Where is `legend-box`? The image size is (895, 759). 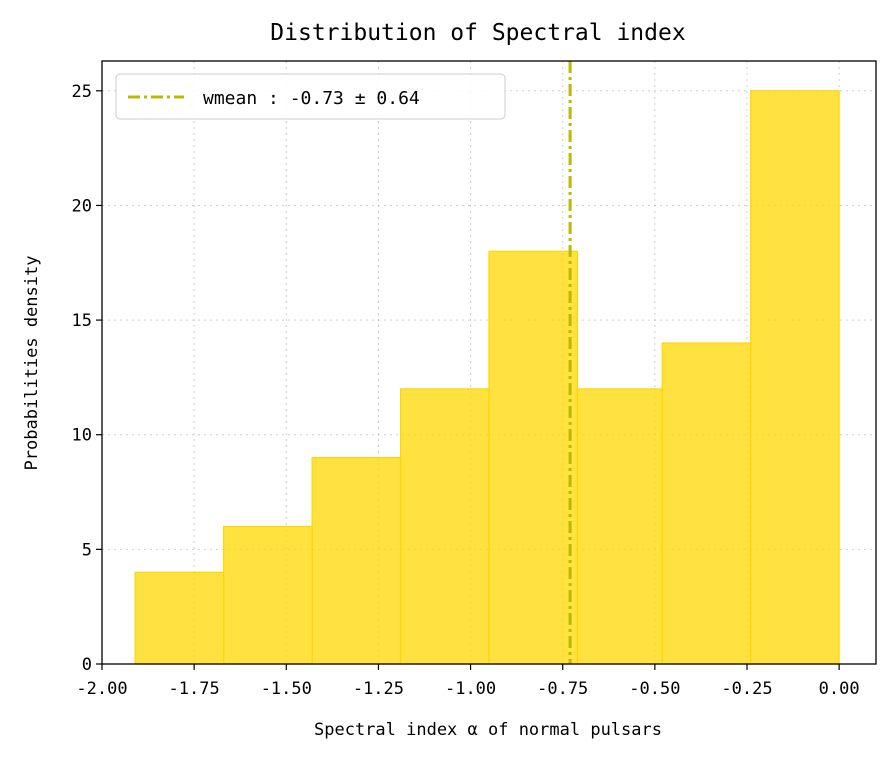 legend-box is located at coordinates (310, 96).